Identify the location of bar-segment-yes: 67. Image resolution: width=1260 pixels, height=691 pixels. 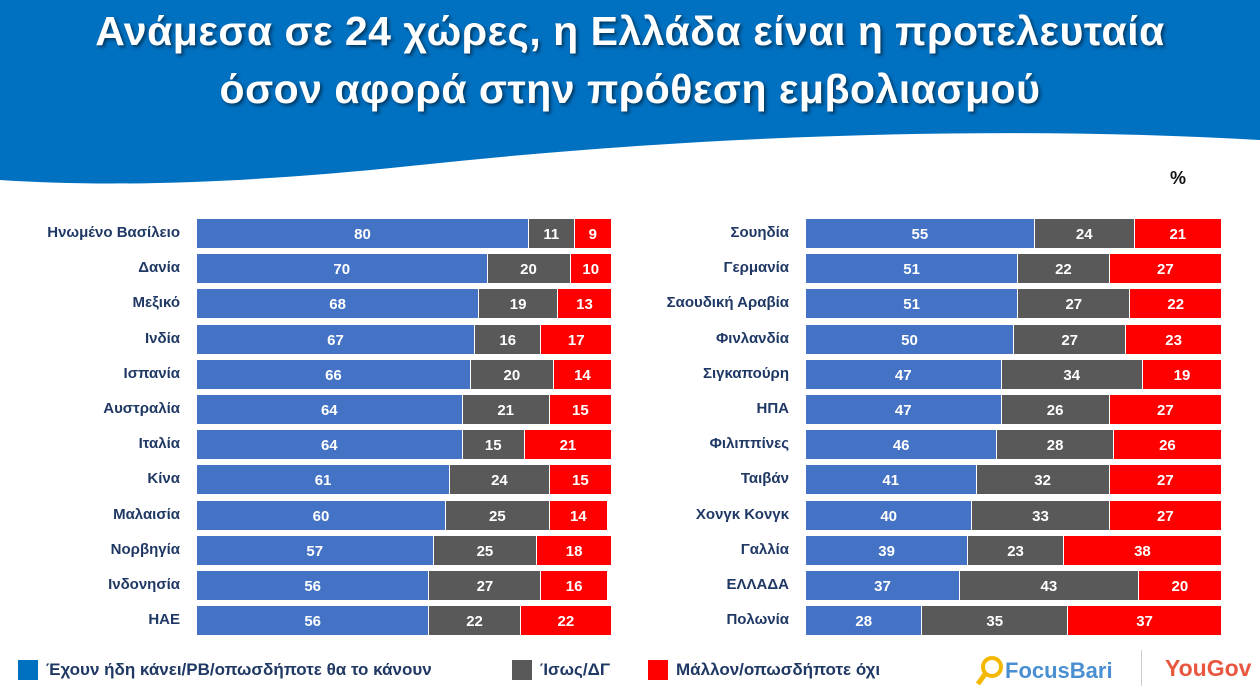
(336, 339).